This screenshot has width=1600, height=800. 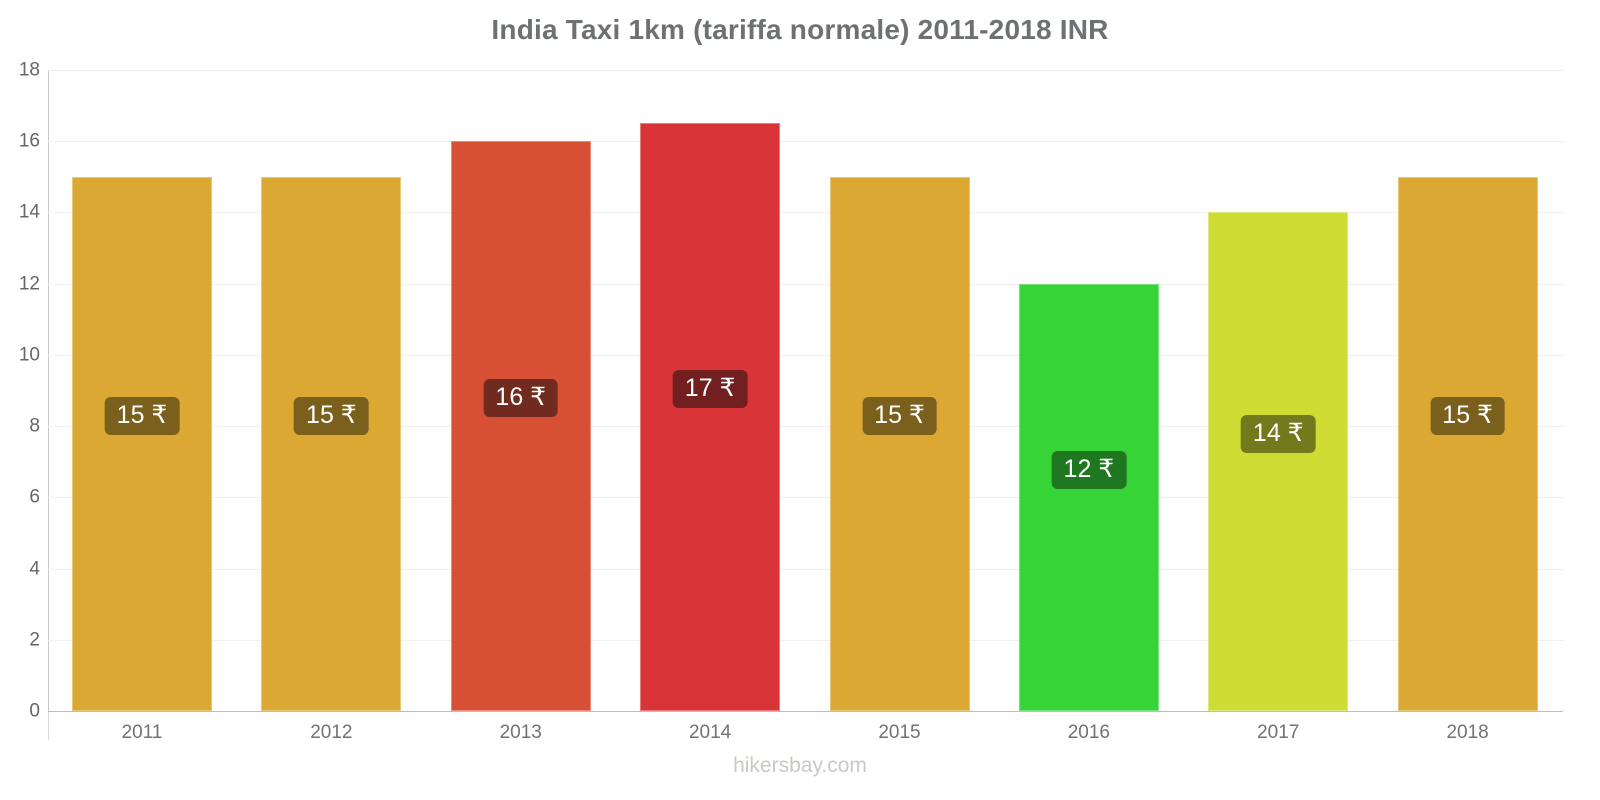 I want to click on y-axis-tick-label: 4, so click(x=34, y=569).